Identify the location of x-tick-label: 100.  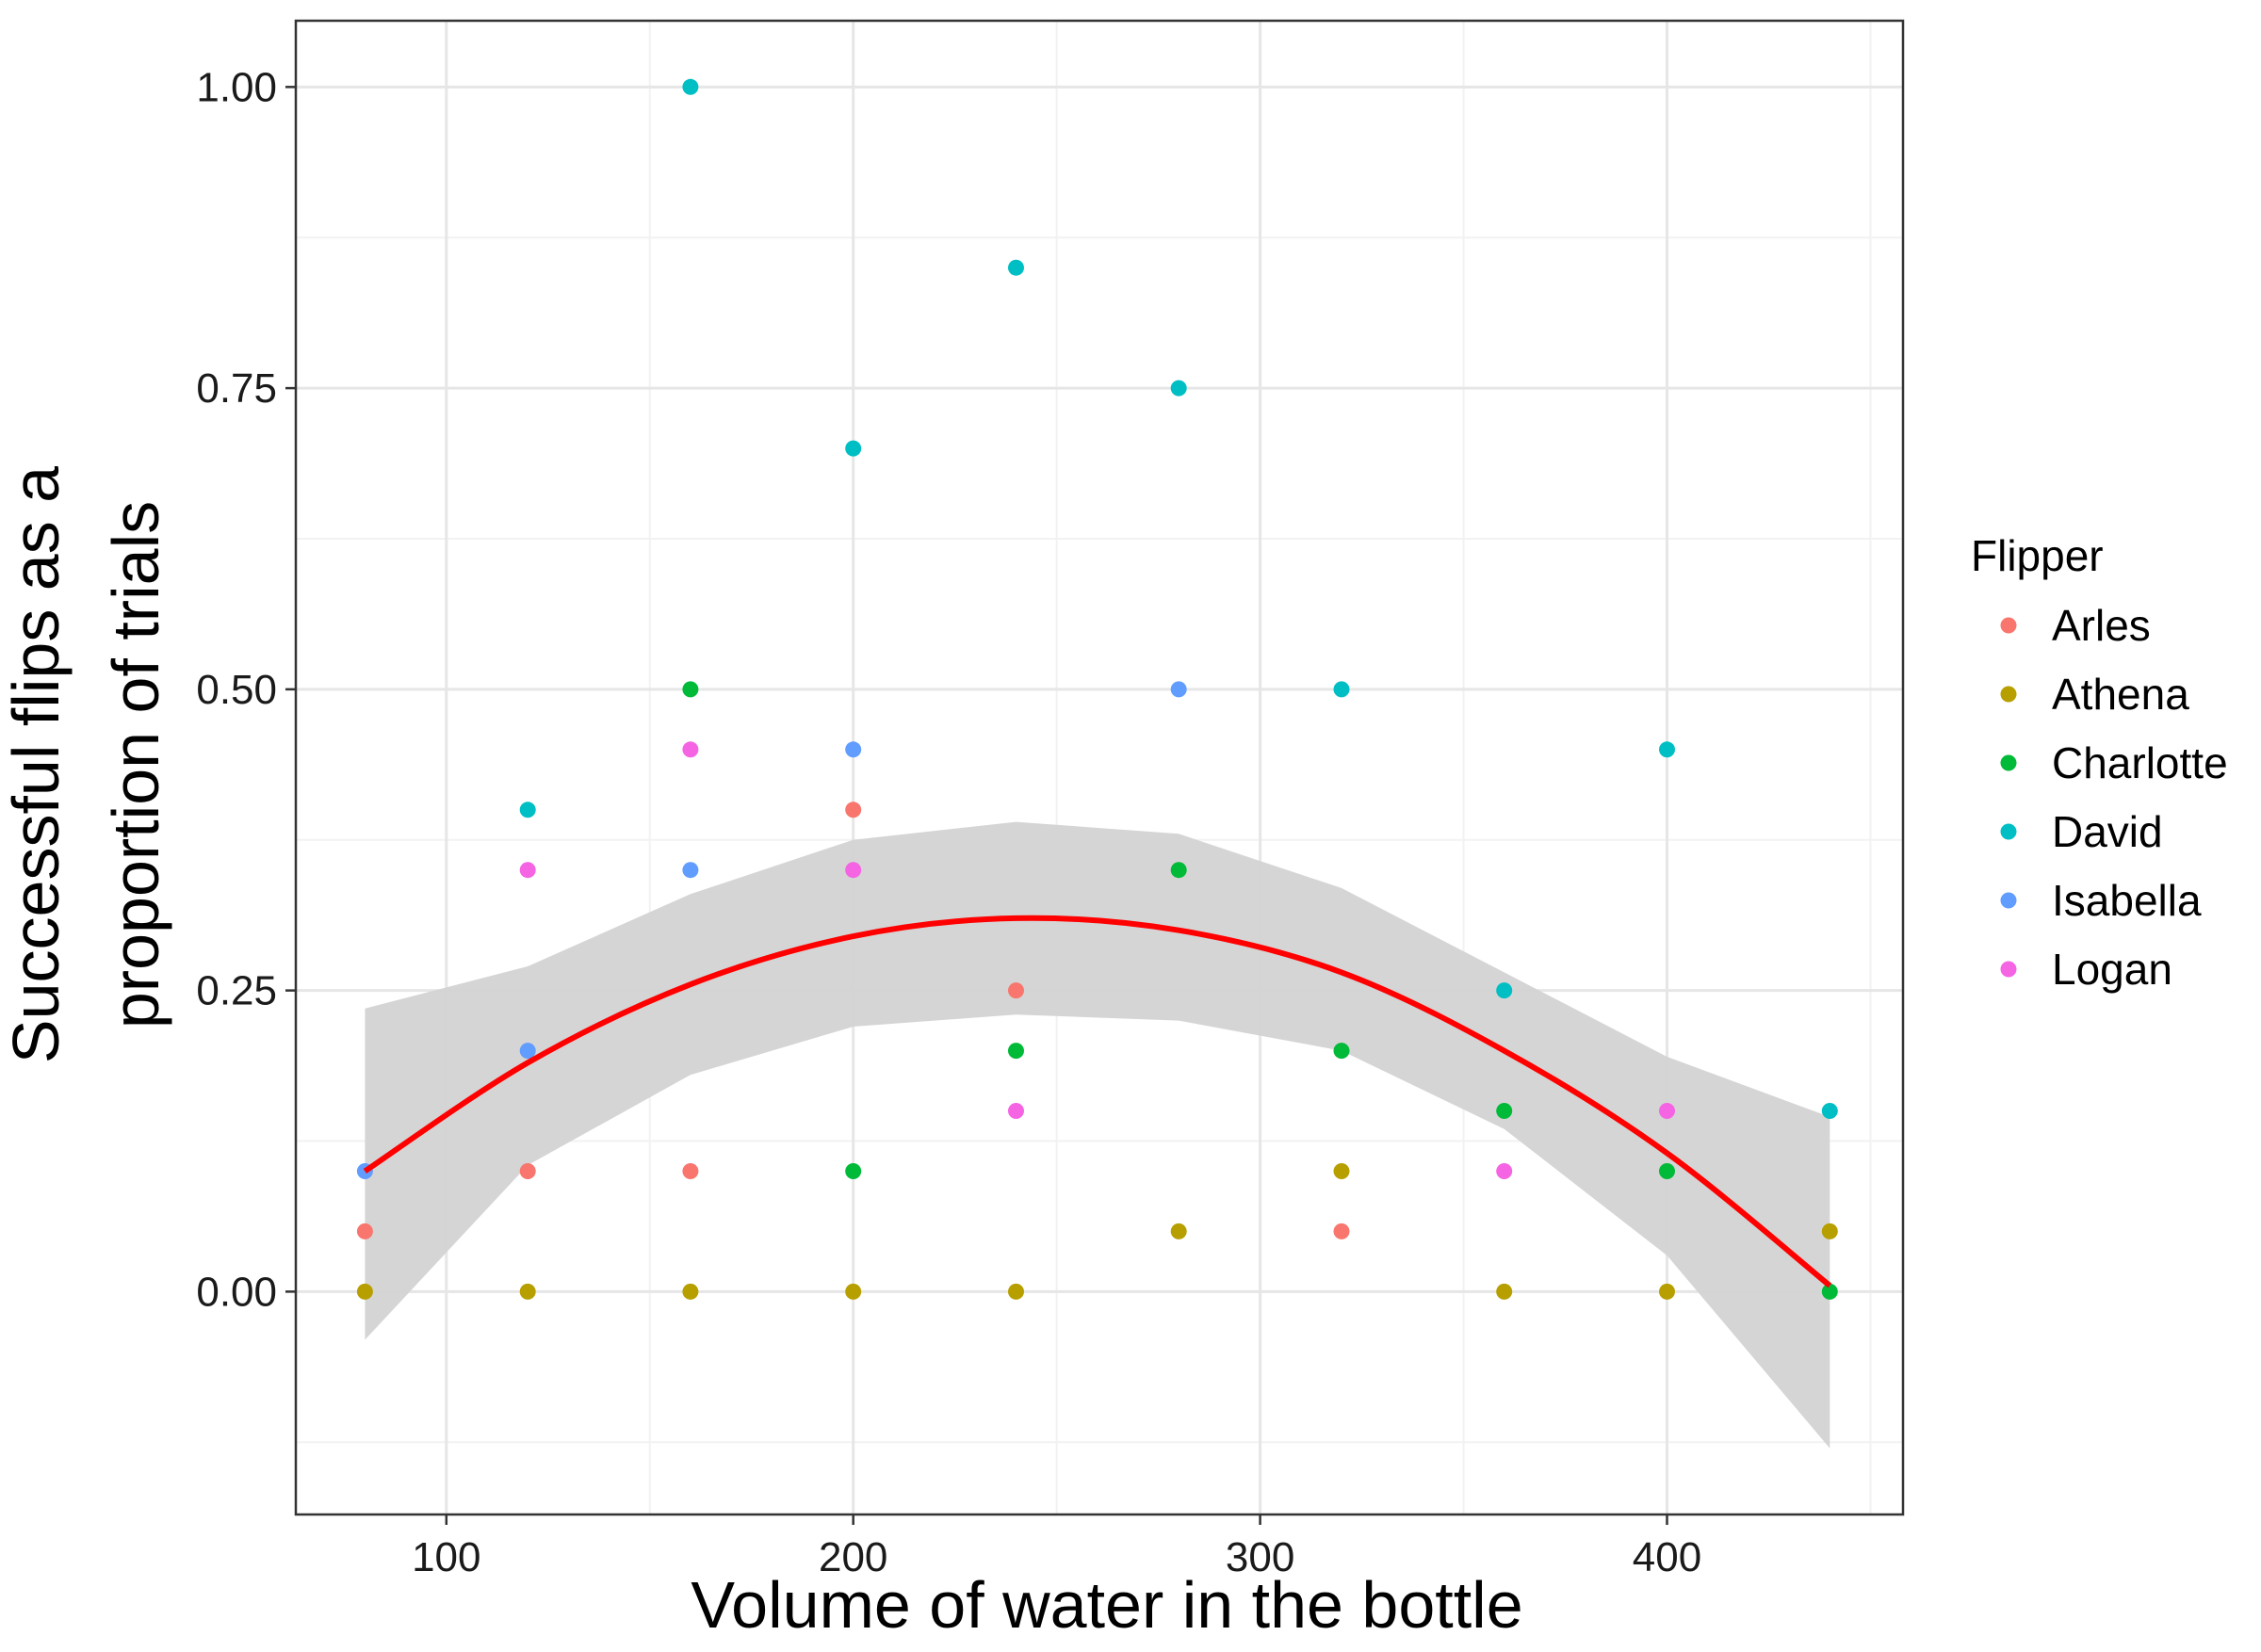
(446, 1557).